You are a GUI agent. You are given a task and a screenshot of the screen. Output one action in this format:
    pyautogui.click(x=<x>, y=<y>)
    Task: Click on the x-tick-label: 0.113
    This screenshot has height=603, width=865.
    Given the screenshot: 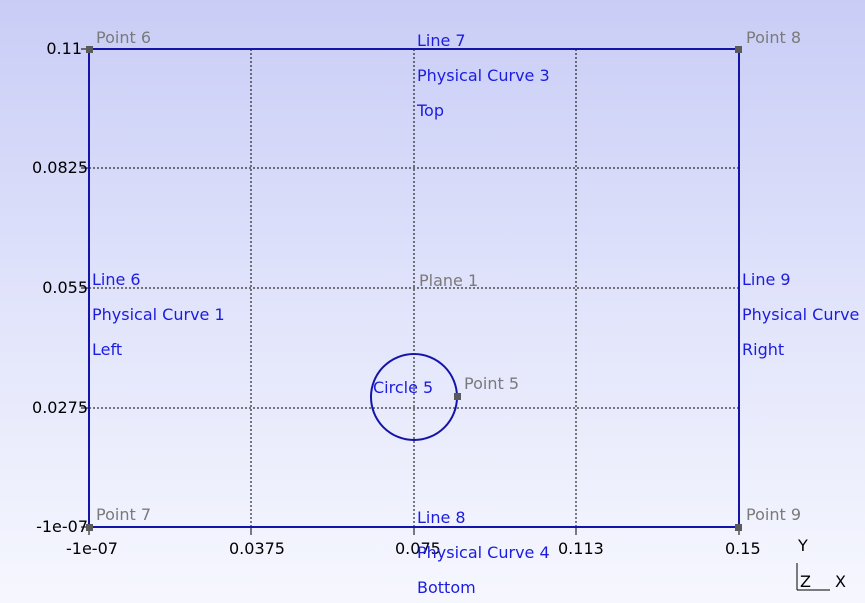 What is the action you would take?
    pyautogui.click(x=581, y=548)
    